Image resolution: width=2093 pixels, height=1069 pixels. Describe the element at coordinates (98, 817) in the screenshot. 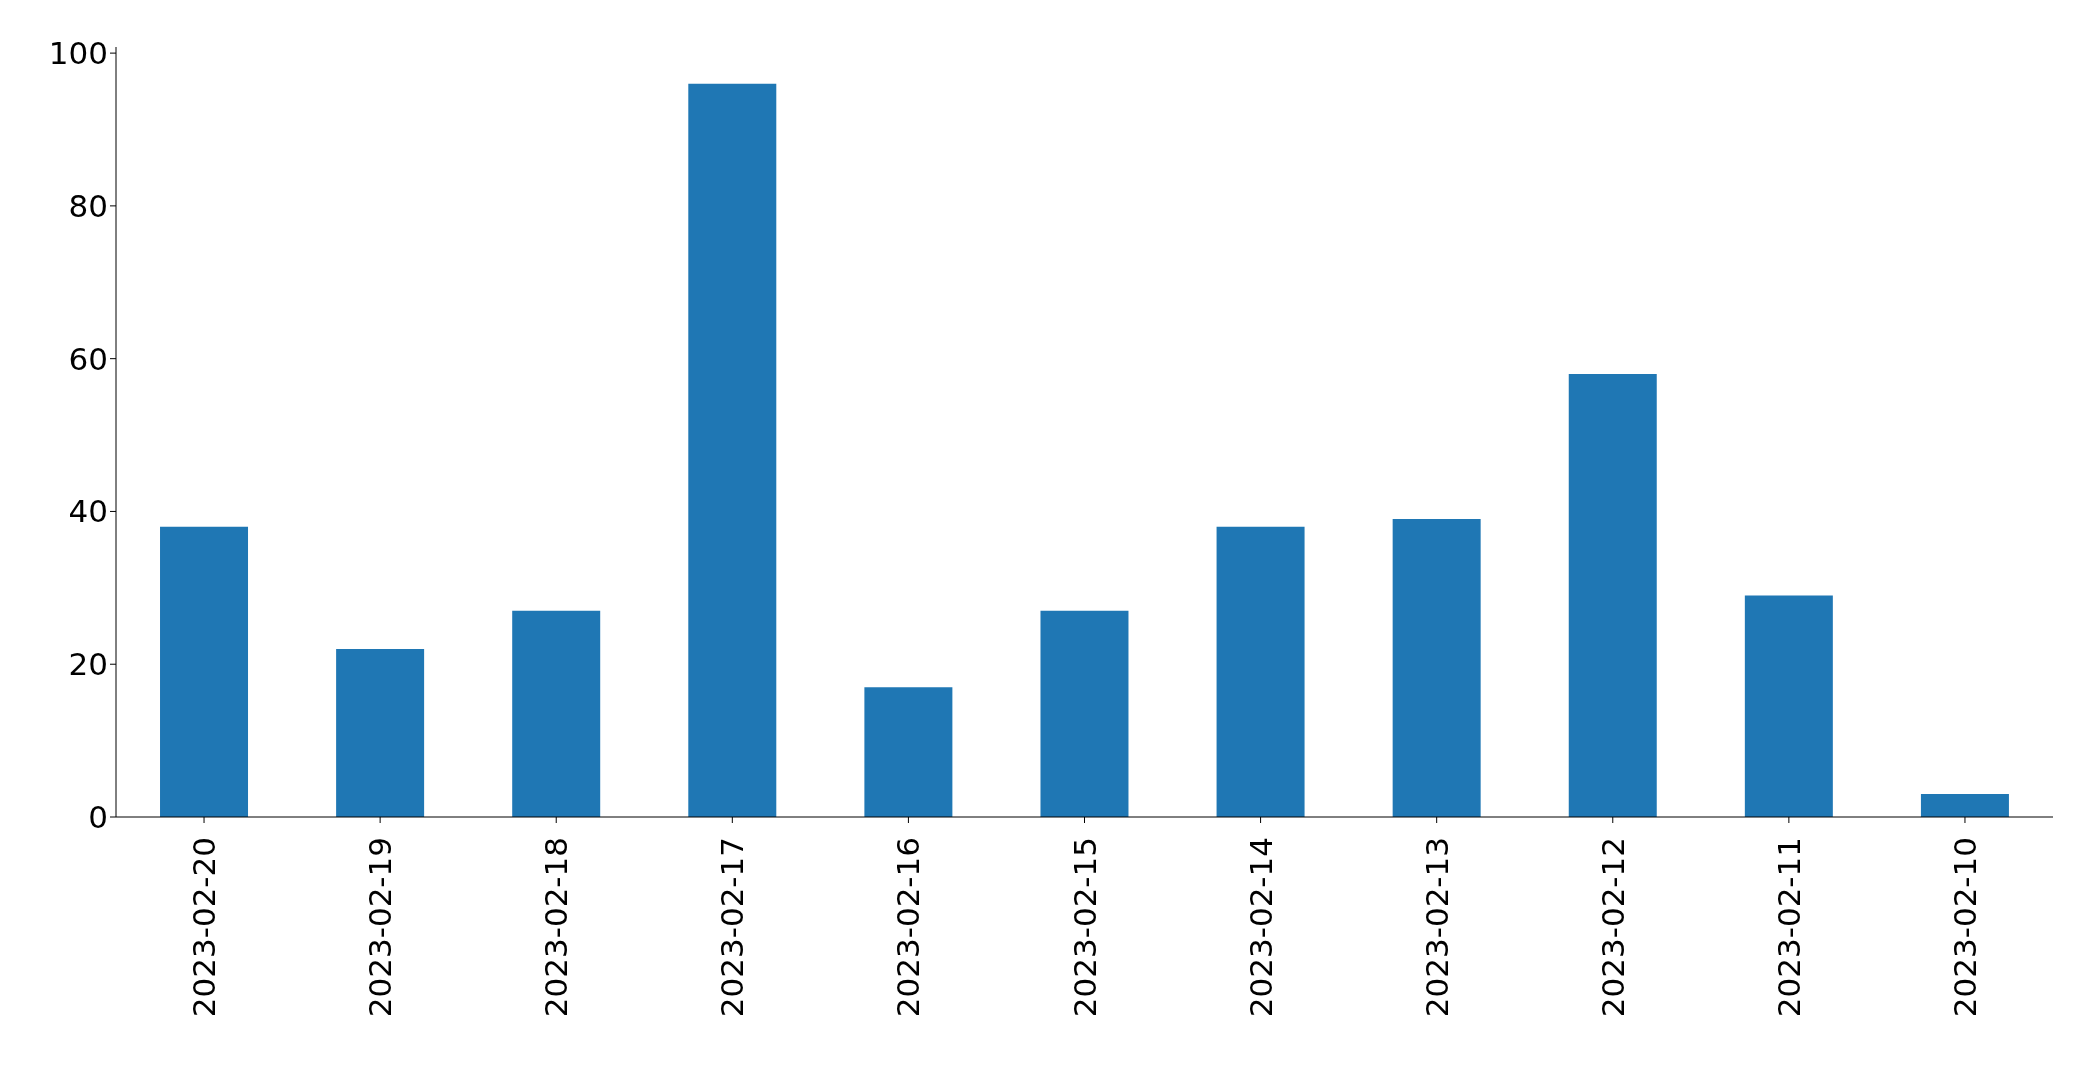

I see `y-tick-label: 0` at that location.